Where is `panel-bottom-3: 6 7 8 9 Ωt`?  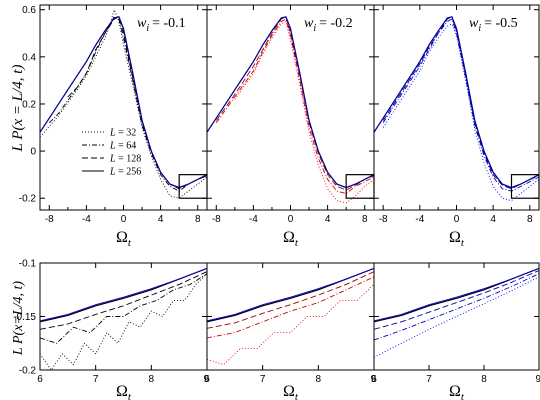
panel-bottom-3: 6 7 8 9 Ωt is located at coordinates (455, 331).